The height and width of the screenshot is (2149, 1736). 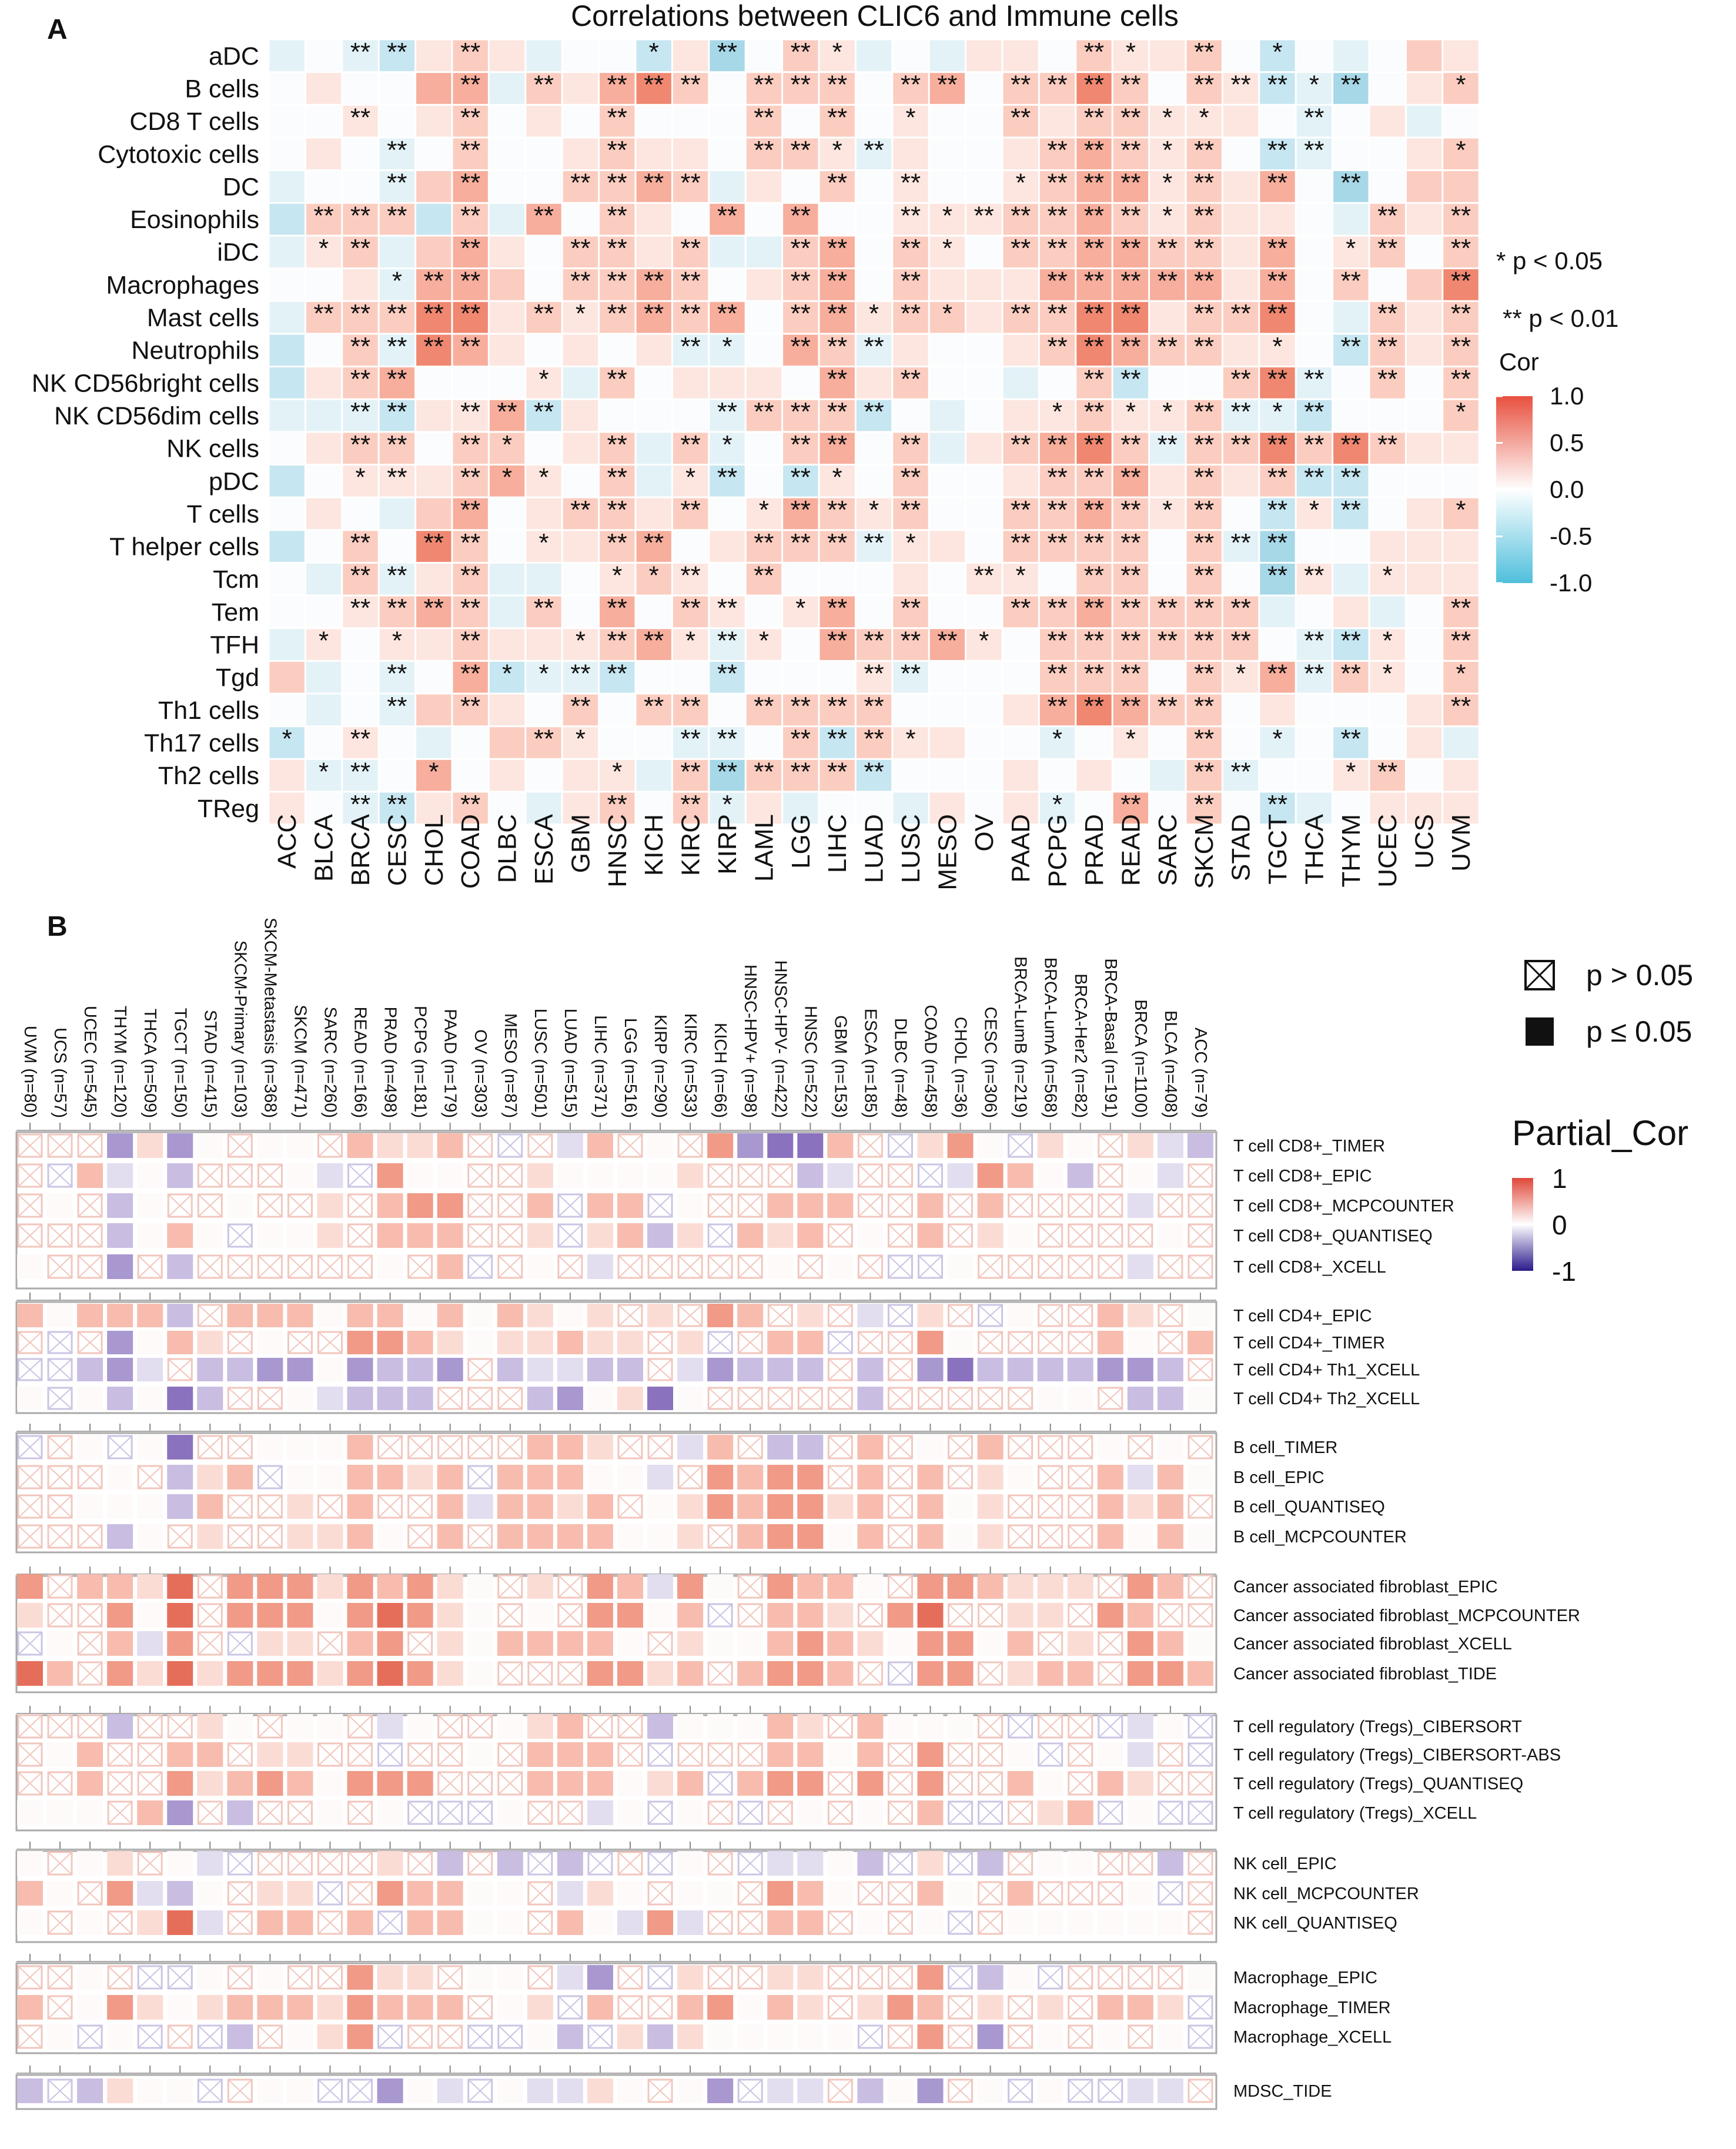 What do you see at coordinates (1167, 850) in the screenshot?
I see `column-label: SARC` at bounding box center [1167, 850].